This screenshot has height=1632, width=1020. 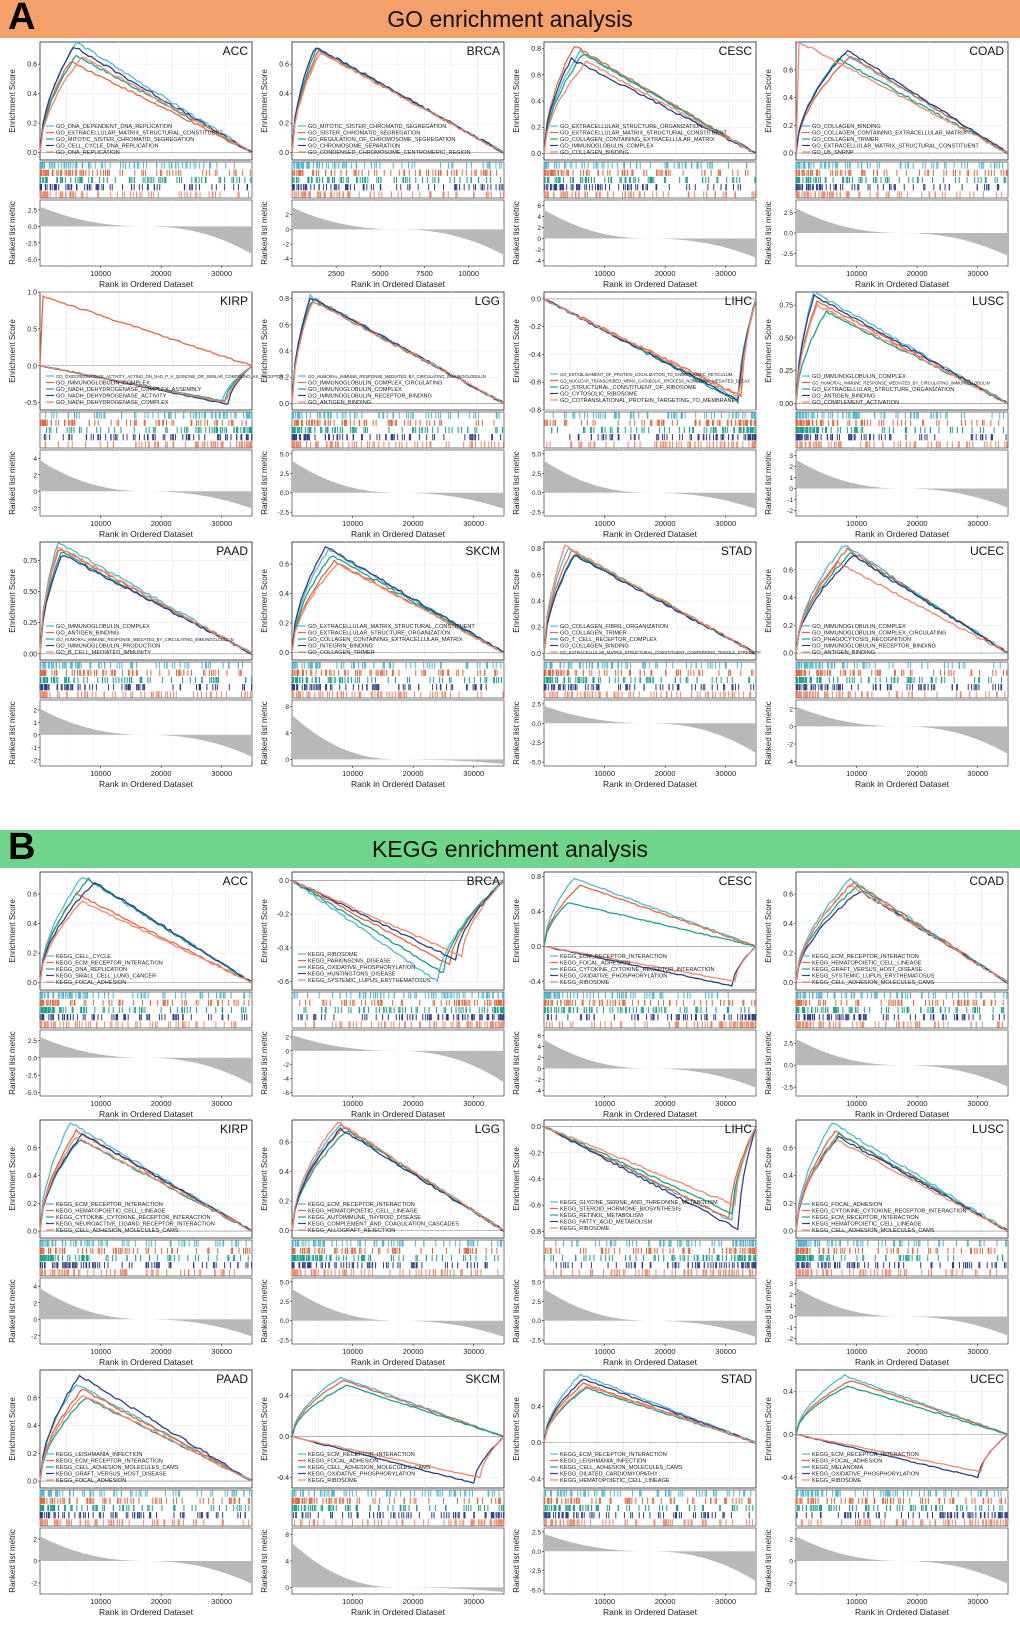 I want to click on rlm-tick-label: 3, so click(x=791, y=456).